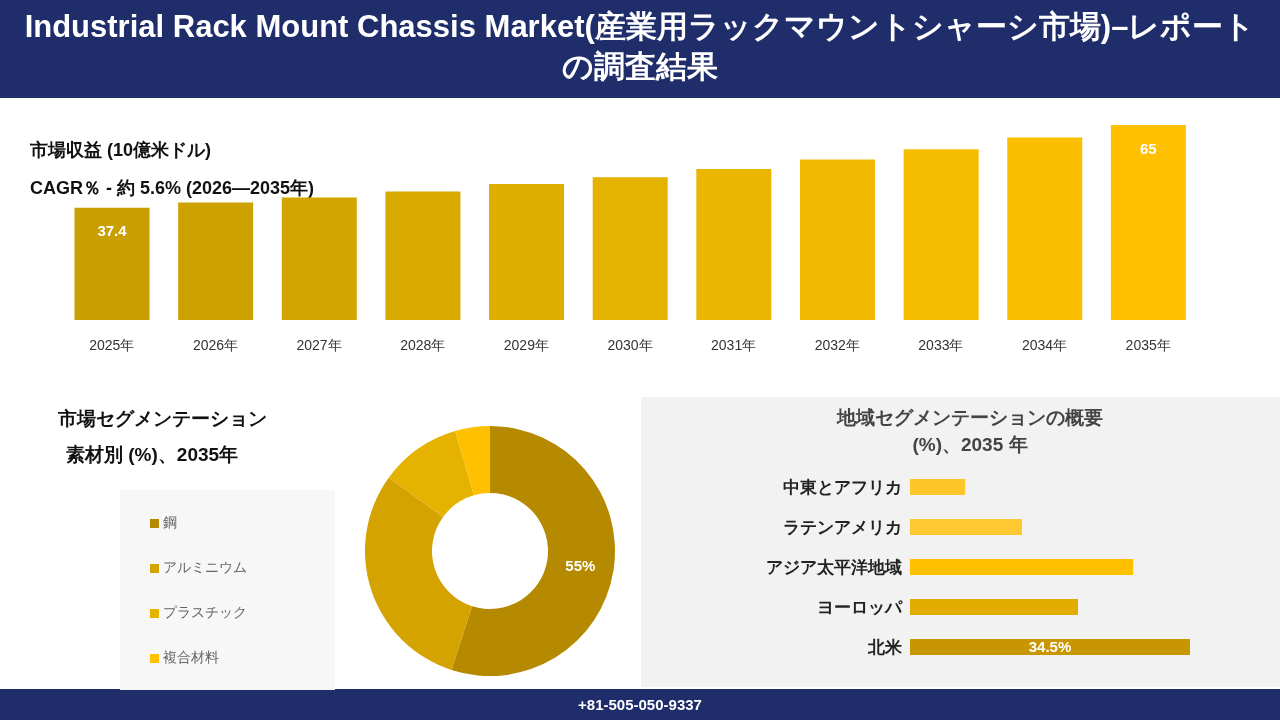 This screenshot has width=1280, height=720. Describe the element at coordinates (215, 344) in the screenshot. I see `x-tick-label: 2026年` at that location.